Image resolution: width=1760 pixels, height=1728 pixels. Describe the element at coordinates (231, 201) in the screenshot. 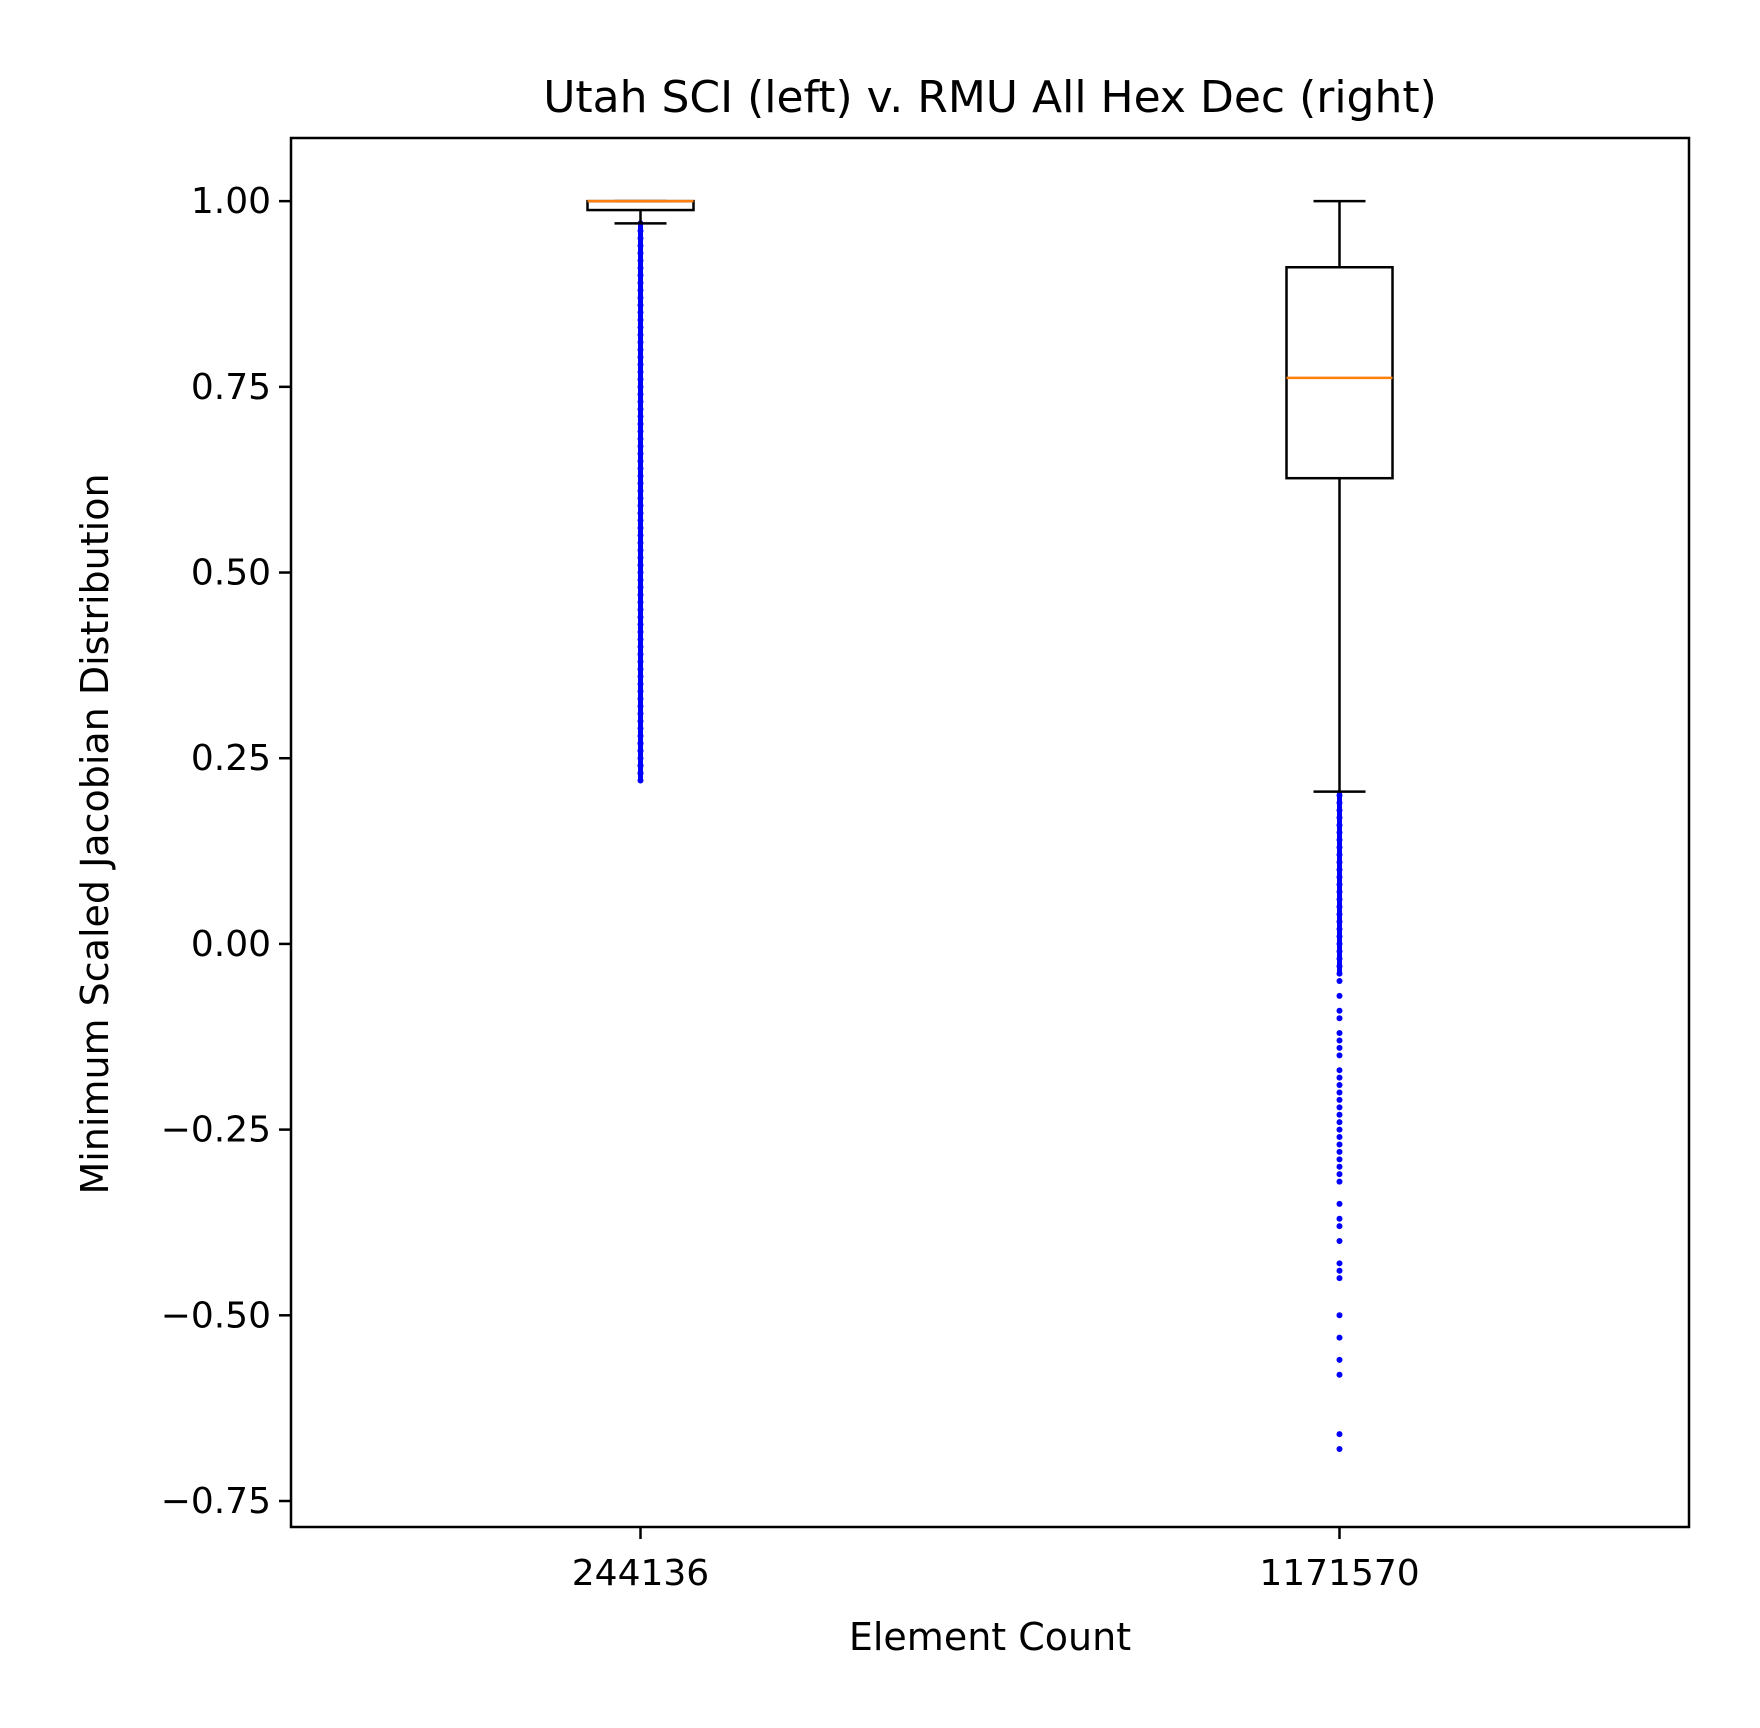

I see `y-tick-label: 1.00` at that location.